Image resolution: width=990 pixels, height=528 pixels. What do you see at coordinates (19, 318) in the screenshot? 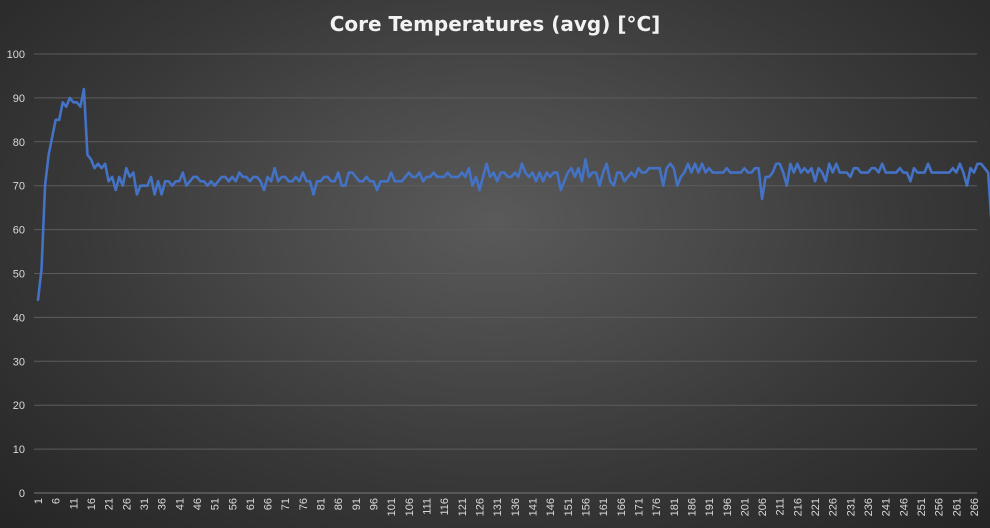
I see `y-tick-label: 40` at bounding box center [19, 318].